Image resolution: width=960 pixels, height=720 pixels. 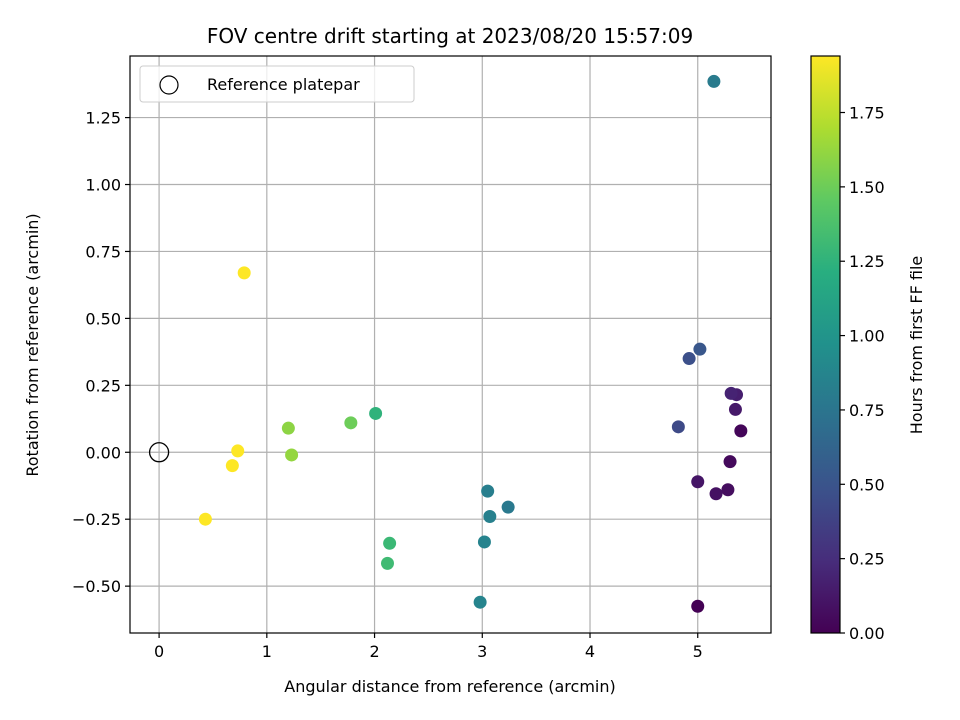 What do you see at coordinates (283, 84) in the screenshot?
I see `legend-label-reference: Reference platepar` at bounding box center [283, 84].